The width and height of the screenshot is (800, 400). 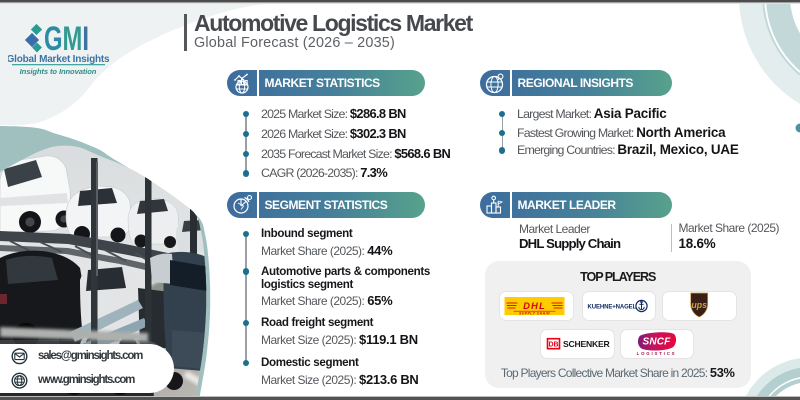 What do you see at coordinates (657, 354) in the screenshot?
I see `svg-text: LOGISTICS` at bounding box center [657, 354].